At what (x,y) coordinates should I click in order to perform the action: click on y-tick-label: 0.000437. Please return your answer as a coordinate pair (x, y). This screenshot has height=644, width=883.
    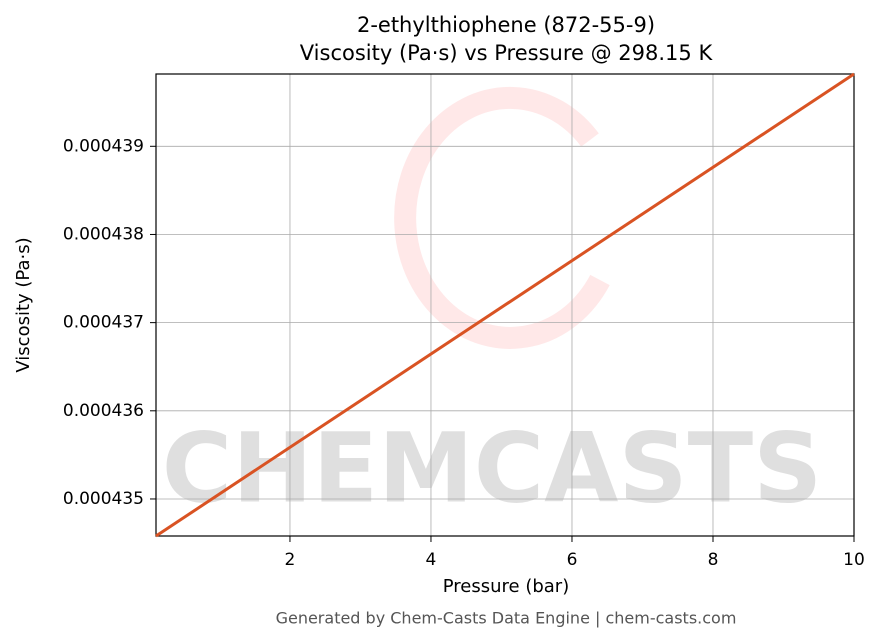
    Looking at the image, I should click on (103, 323).